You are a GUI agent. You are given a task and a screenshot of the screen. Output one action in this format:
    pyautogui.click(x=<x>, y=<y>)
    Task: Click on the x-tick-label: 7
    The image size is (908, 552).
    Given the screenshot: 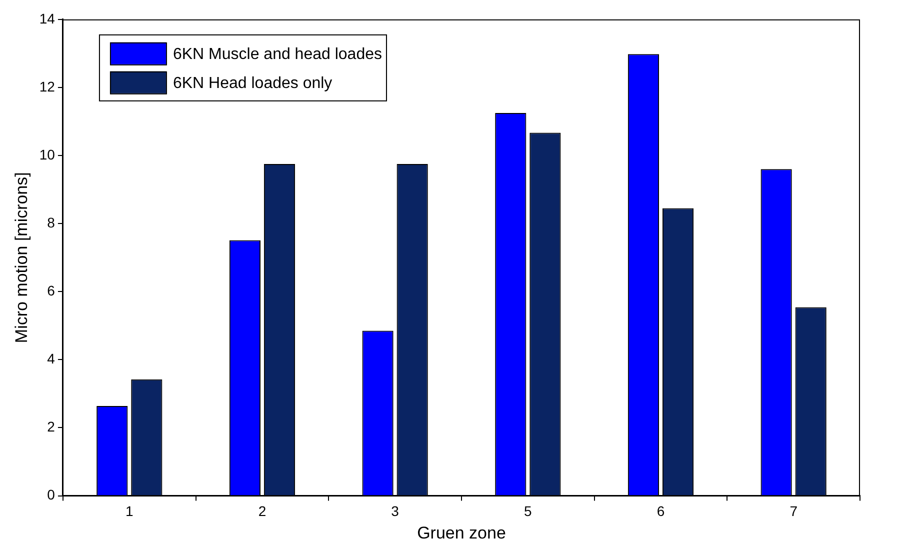 What is the action you would take?
    pyautogui.click(x=794, y=511)
    